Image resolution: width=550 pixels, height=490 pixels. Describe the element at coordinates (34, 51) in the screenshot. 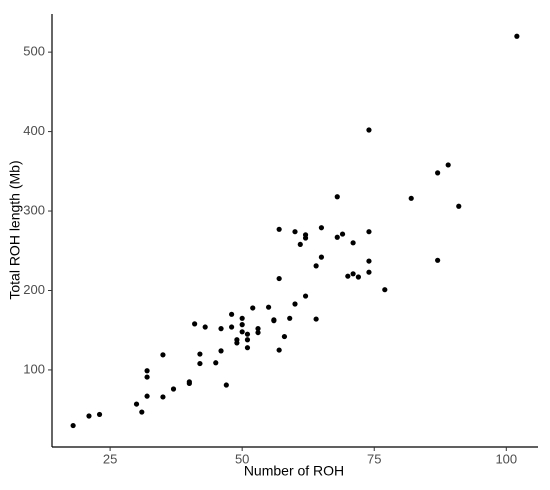

I see `y-tick-label: 500` at that location.